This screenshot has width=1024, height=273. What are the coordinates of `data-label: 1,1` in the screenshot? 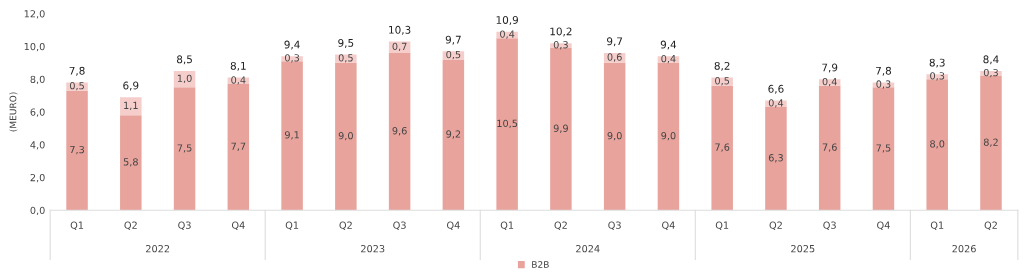 It's located at (131, 106).